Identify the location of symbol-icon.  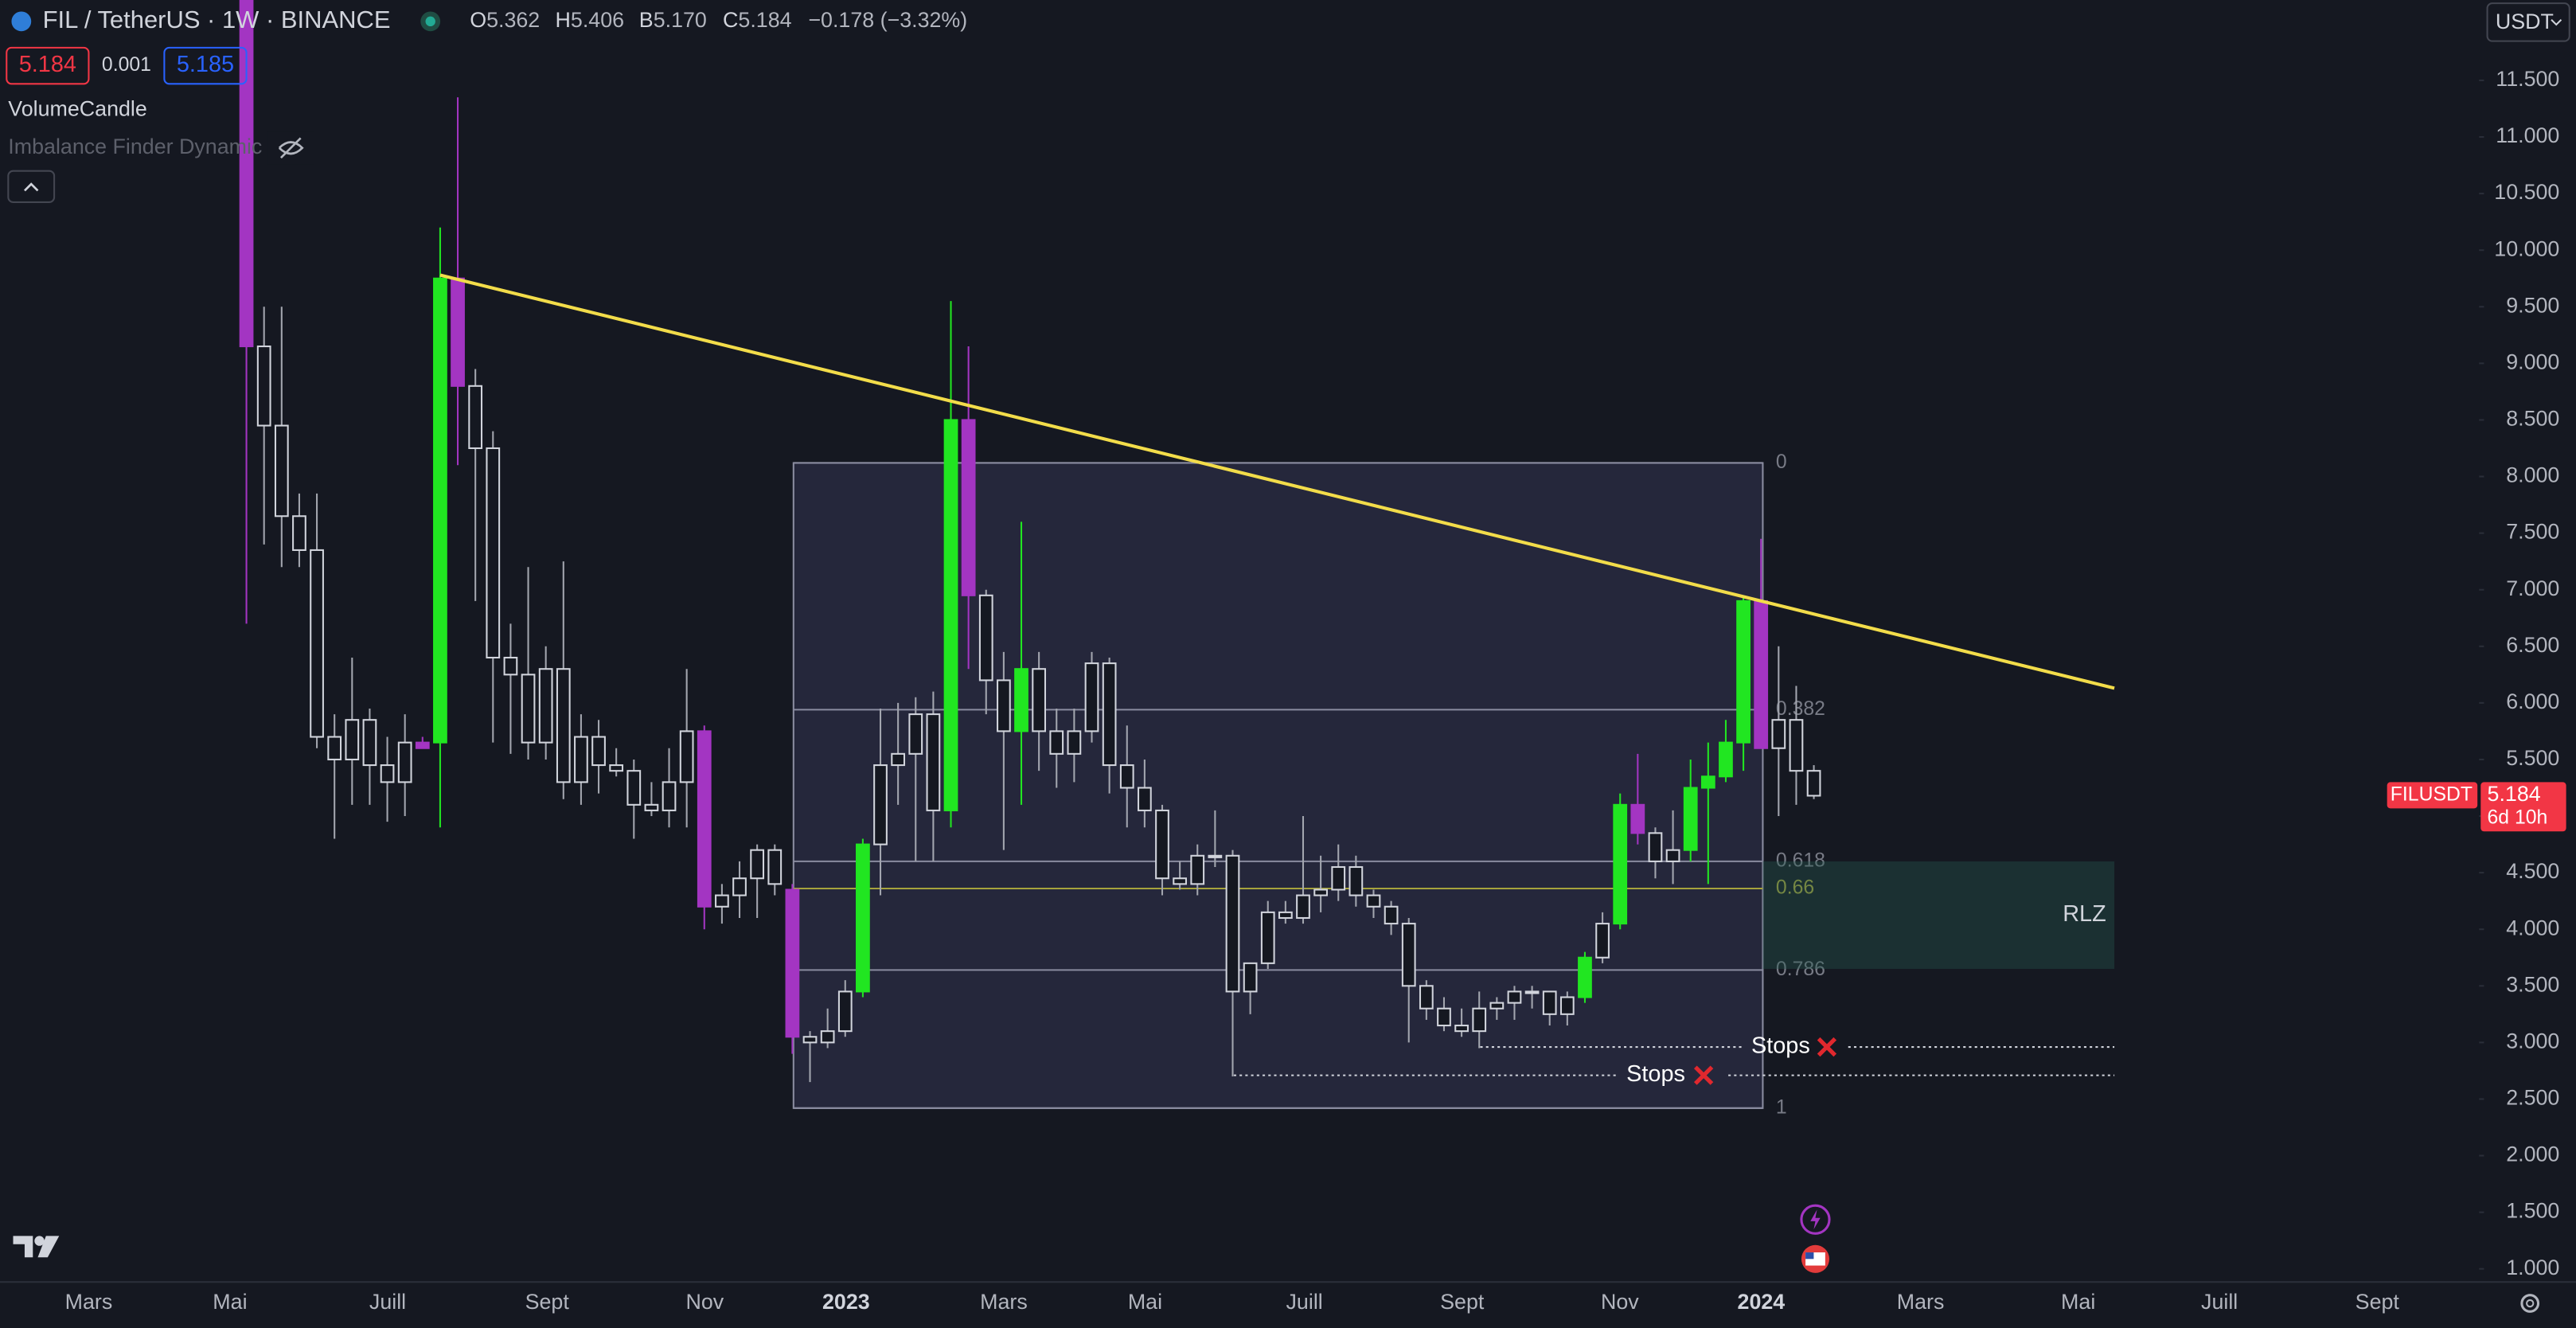
(226, 22).